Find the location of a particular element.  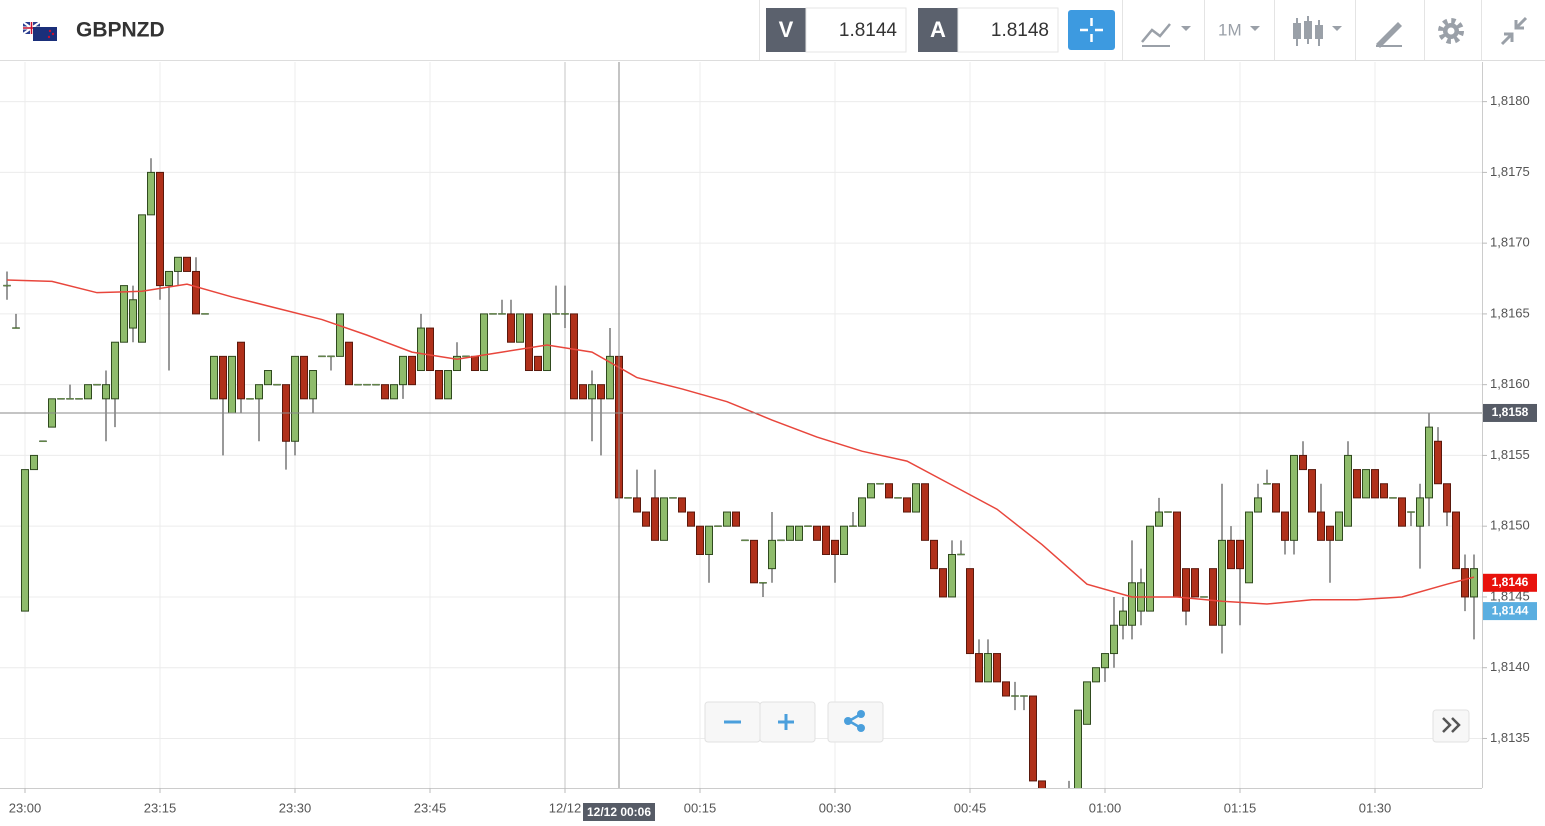

candles-button is located at coordinates (1317, 31).